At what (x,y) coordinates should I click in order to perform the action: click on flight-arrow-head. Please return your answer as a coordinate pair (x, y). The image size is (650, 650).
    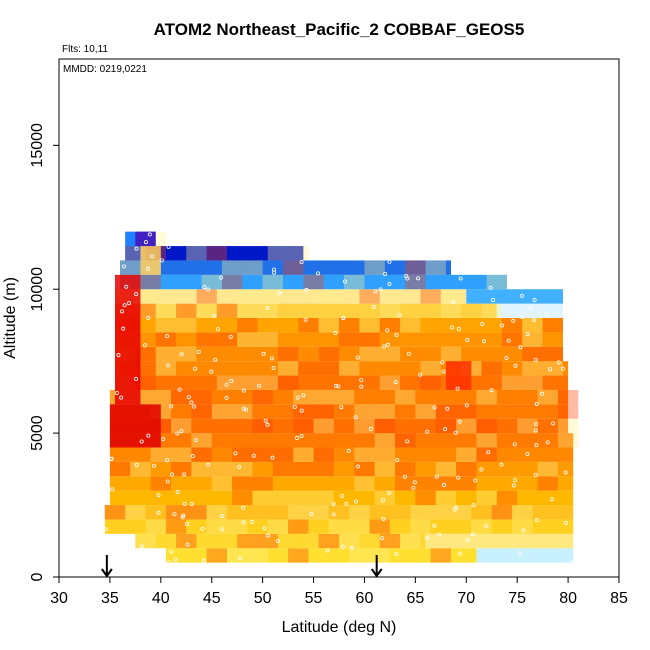
    Looking at the image, I should click on (376, 573).